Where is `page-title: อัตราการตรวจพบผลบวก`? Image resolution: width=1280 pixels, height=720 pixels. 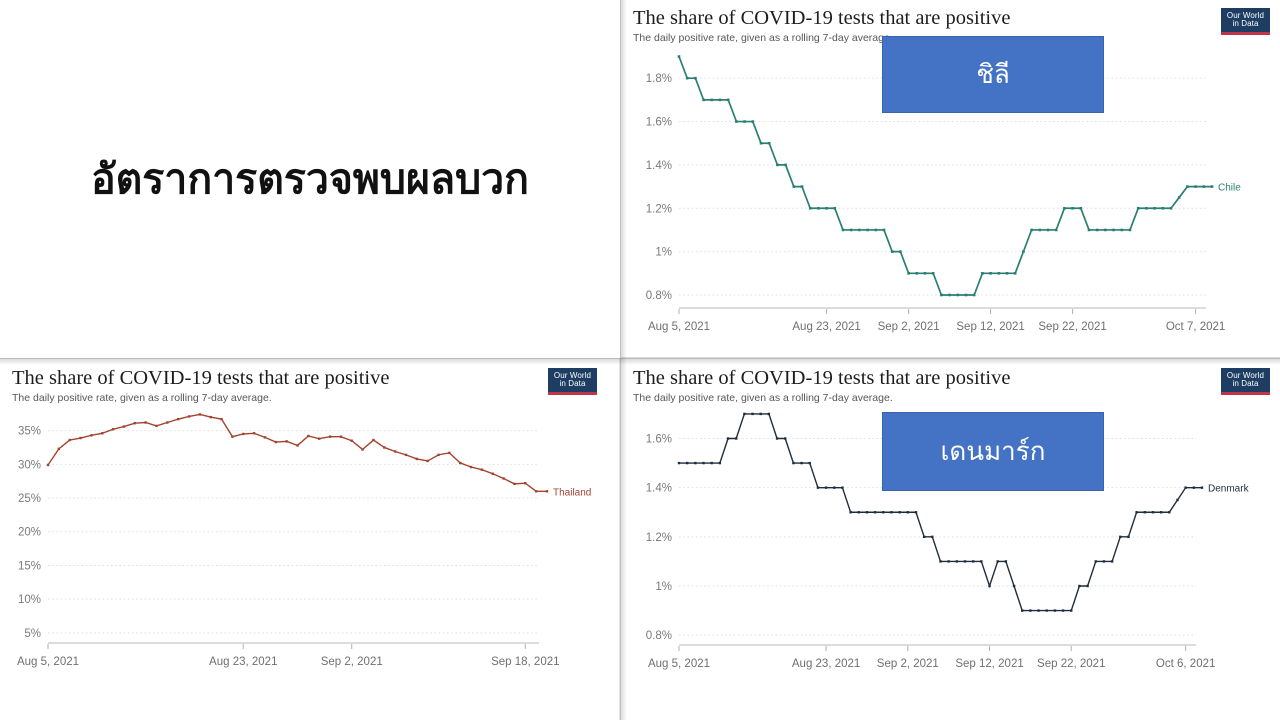 page-title: อัตราการตรวจพบผลบวก is located at coordinates (310, 178).